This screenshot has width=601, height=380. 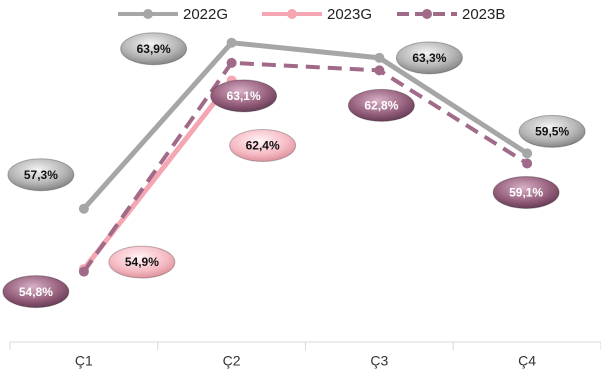 I want to click on legend-label: 2023G, so click(x=349, y=14).